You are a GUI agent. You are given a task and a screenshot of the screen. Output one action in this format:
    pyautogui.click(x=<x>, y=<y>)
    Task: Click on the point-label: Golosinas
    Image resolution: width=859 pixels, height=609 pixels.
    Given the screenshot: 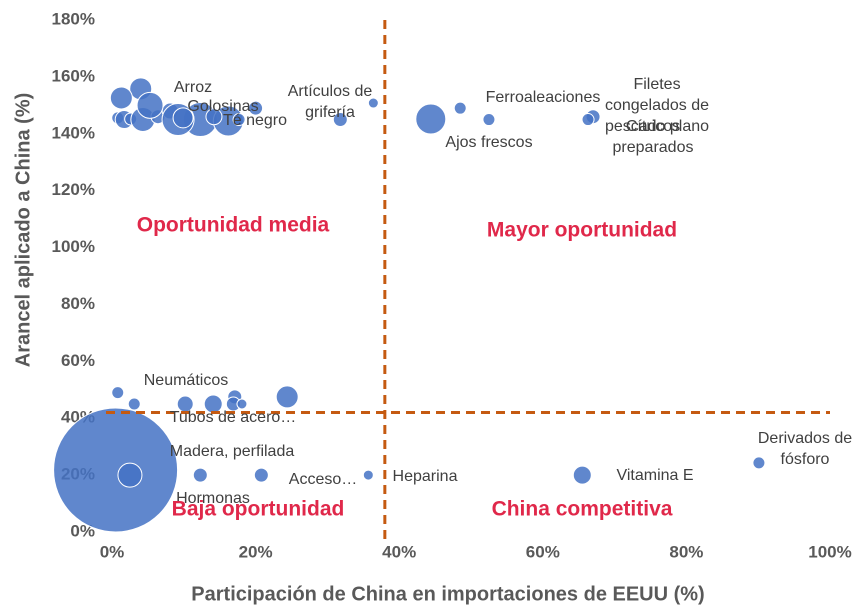 What is the action you would take?
    pyautogui.click(x=222, y=106)
    